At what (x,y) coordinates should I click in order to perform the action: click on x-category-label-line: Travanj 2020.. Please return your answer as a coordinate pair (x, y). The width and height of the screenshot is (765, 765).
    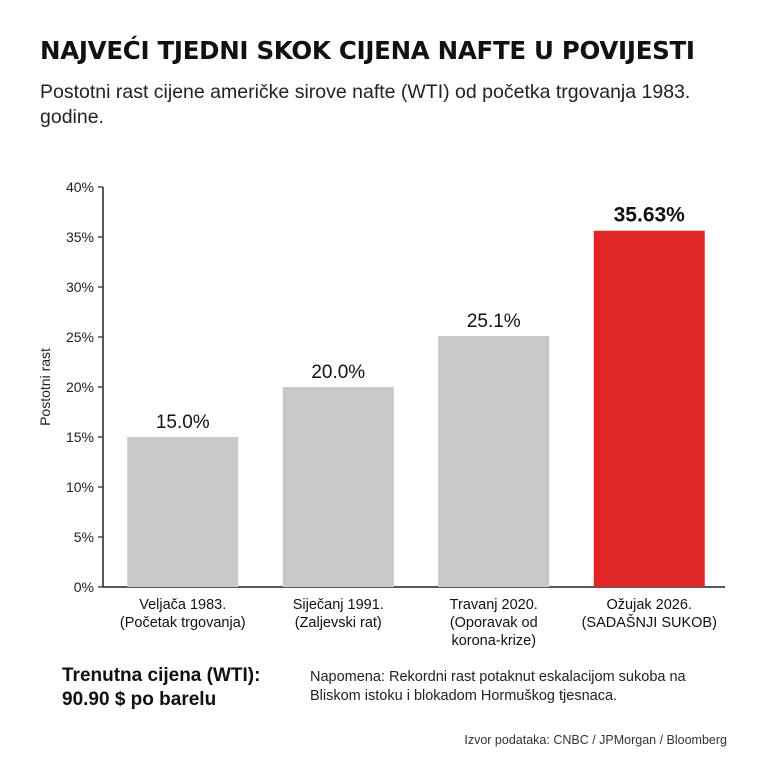
    Looking at the image, I should click on (494, 605).